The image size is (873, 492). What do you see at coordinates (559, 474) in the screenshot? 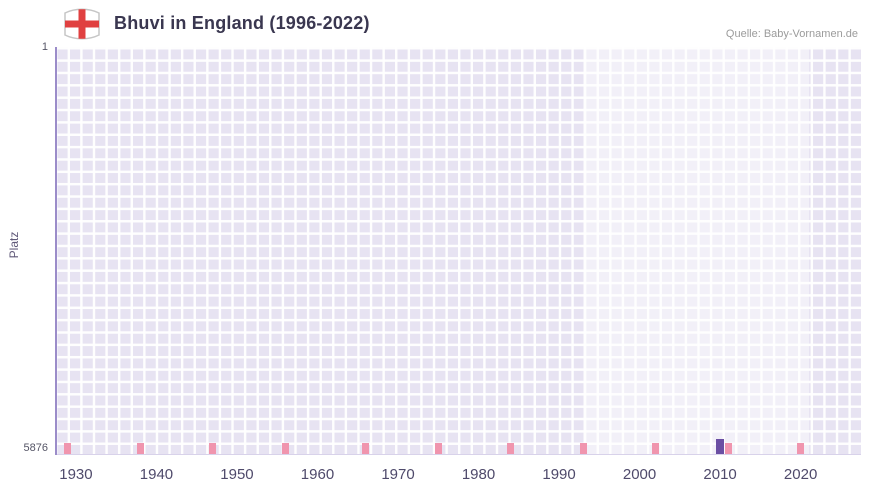
I see `x-tick-label: 1990` at bounding box center [559, 474].